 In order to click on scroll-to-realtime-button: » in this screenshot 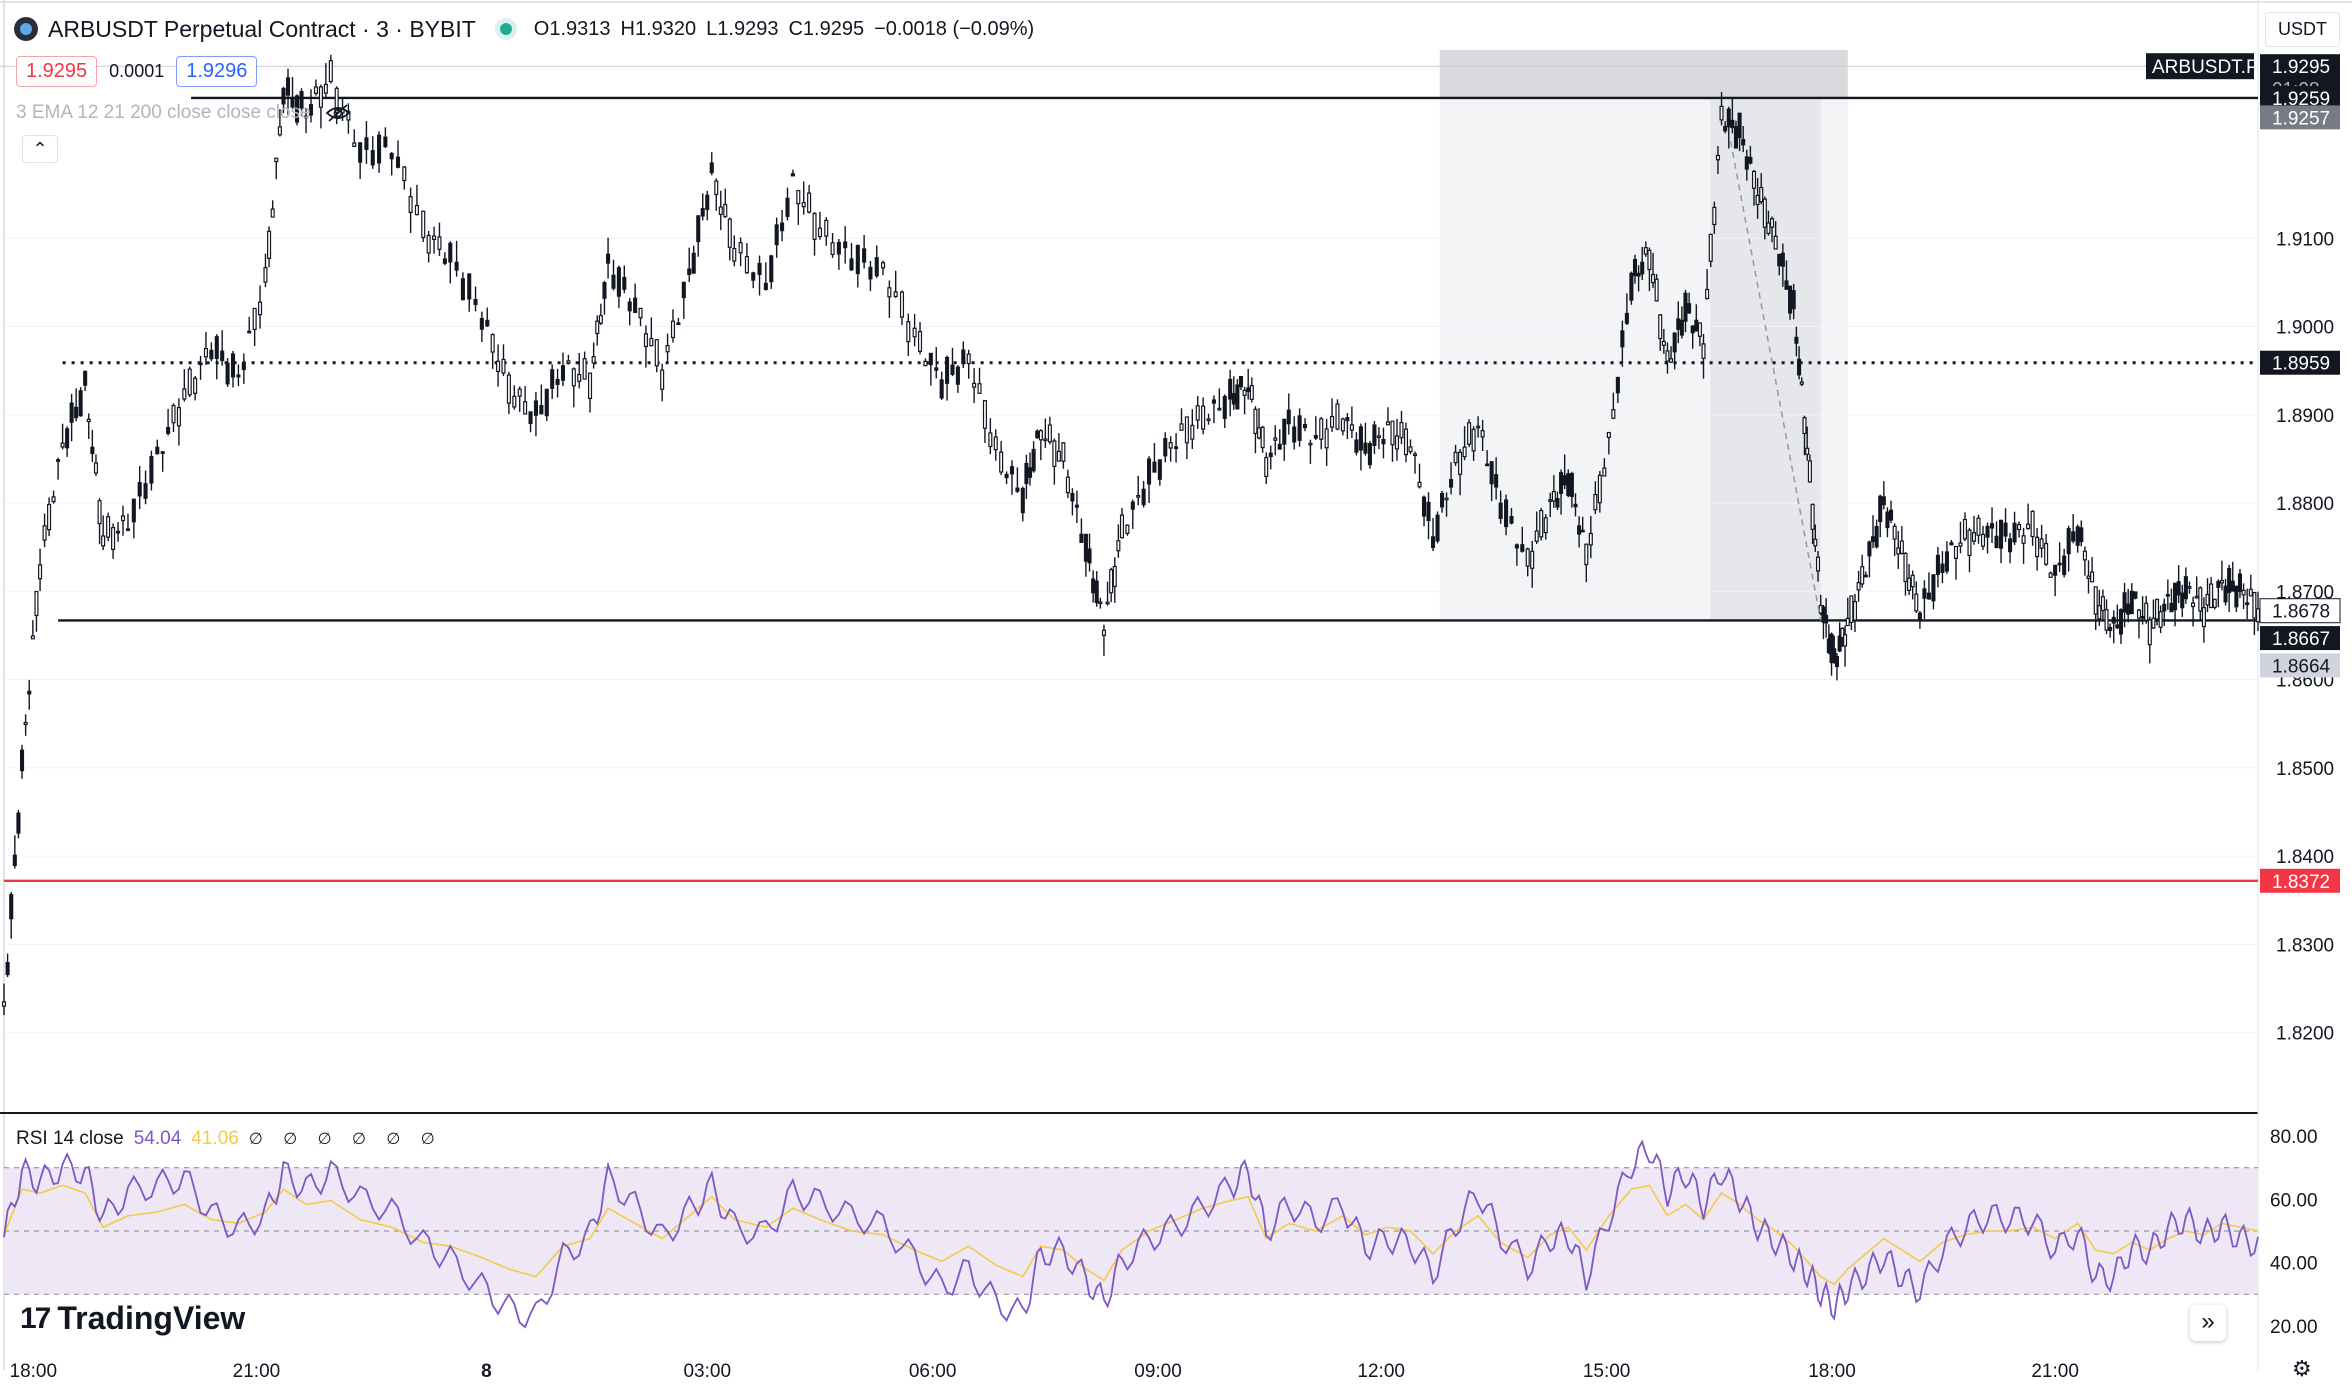, I will do `click(2208, 1323)`.